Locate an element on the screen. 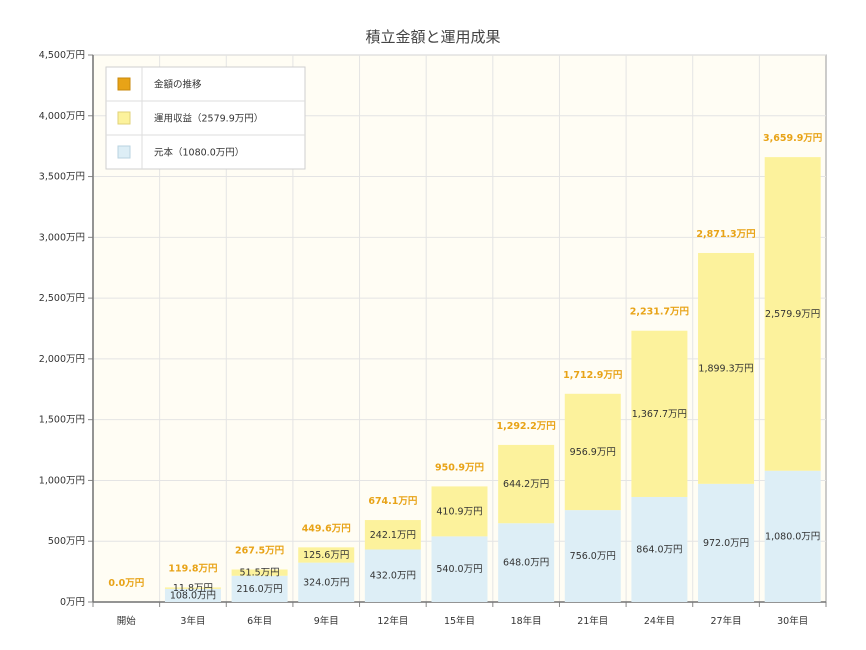 The height and width of the screenshot is (650, 866). x-tick-label: 27年目 is located at coordinates (725, 621).